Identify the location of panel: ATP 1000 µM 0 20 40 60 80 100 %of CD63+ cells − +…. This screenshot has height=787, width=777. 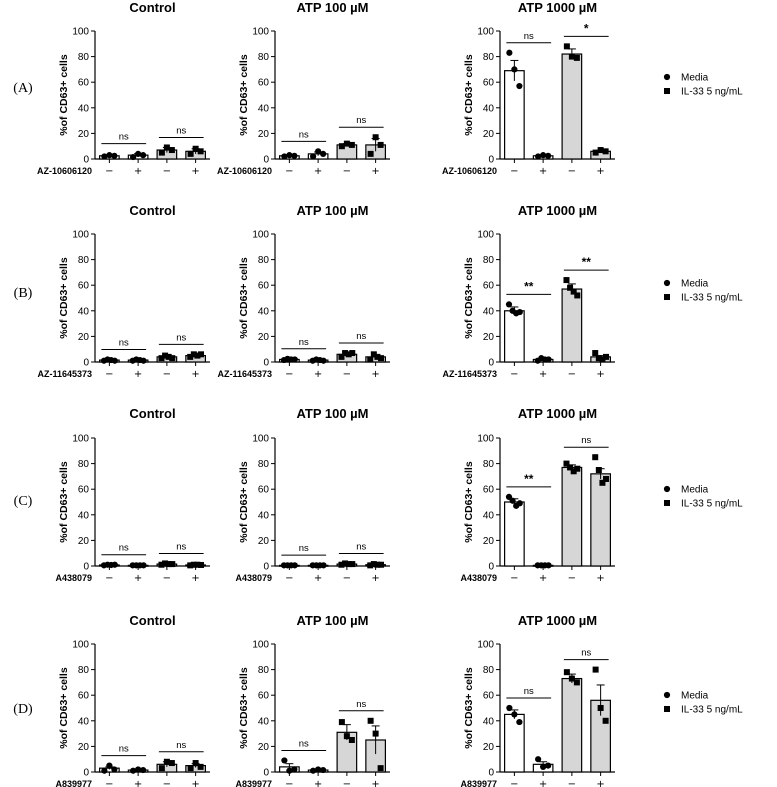
(528, 291).